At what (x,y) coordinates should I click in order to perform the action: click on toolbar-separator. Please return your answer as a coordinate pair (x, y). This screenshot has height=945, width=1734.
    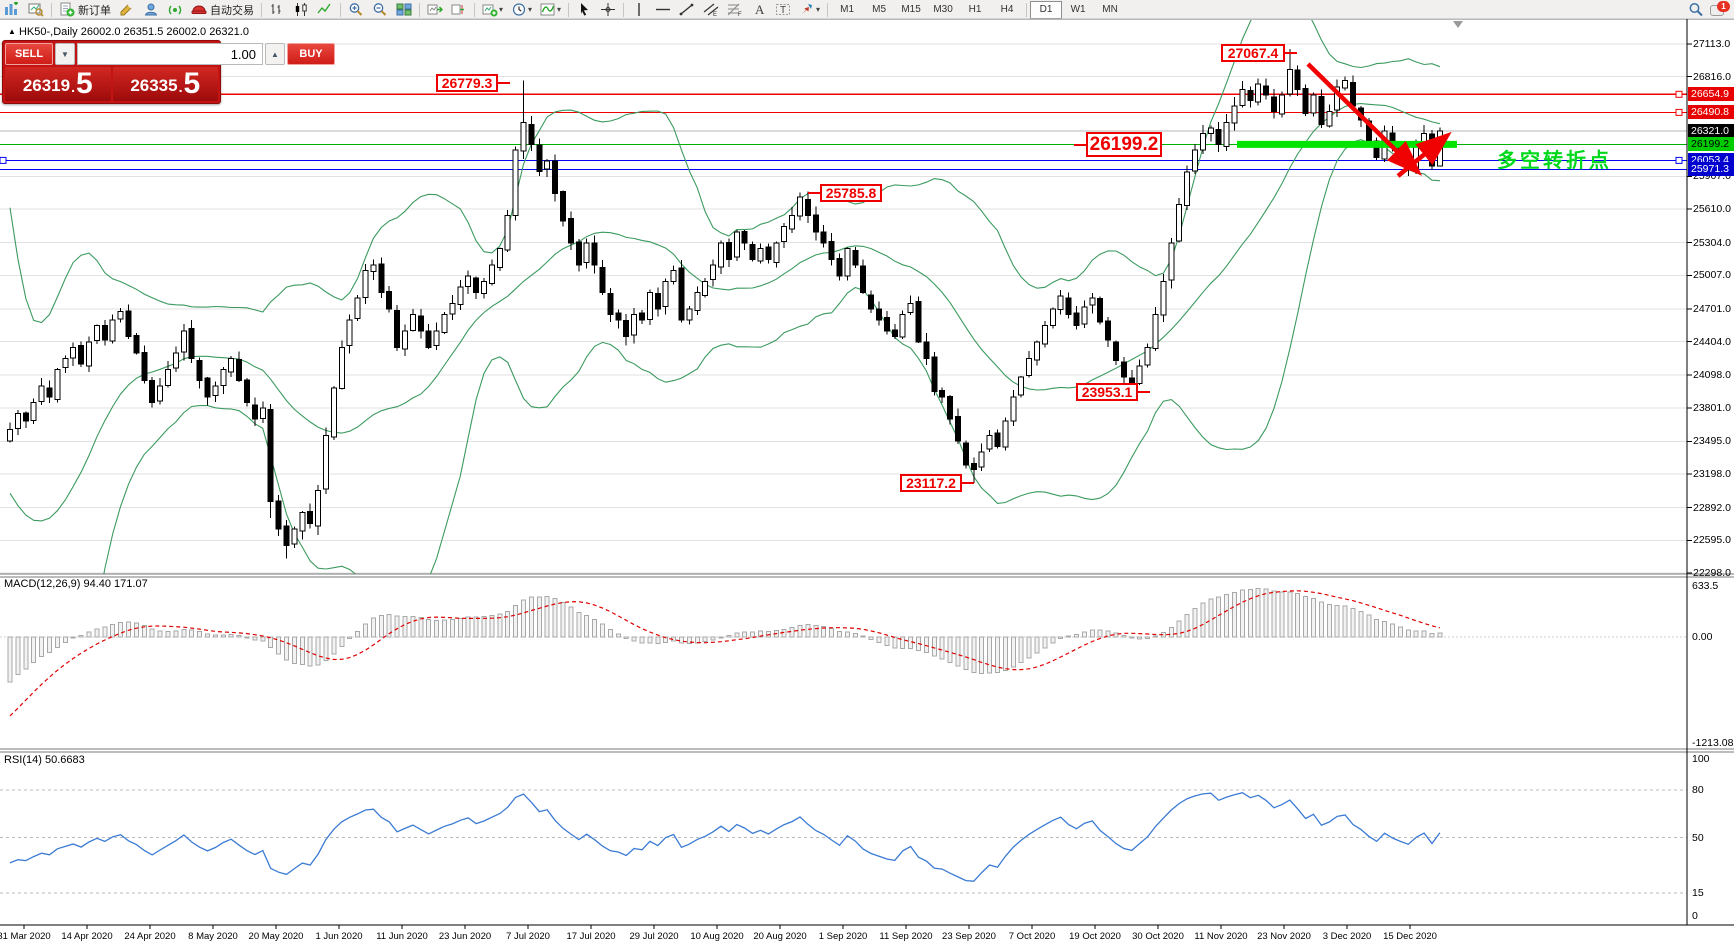
    Looking at the image, I should click on (828, 9).